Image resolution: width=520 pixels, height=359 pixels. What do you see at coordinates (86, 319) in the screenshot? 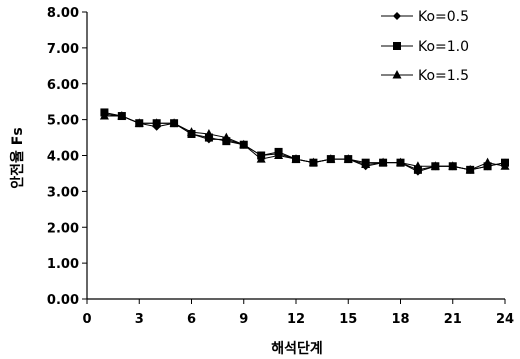
I see `x-tick-label: 0` at bounding box center [86, 319].